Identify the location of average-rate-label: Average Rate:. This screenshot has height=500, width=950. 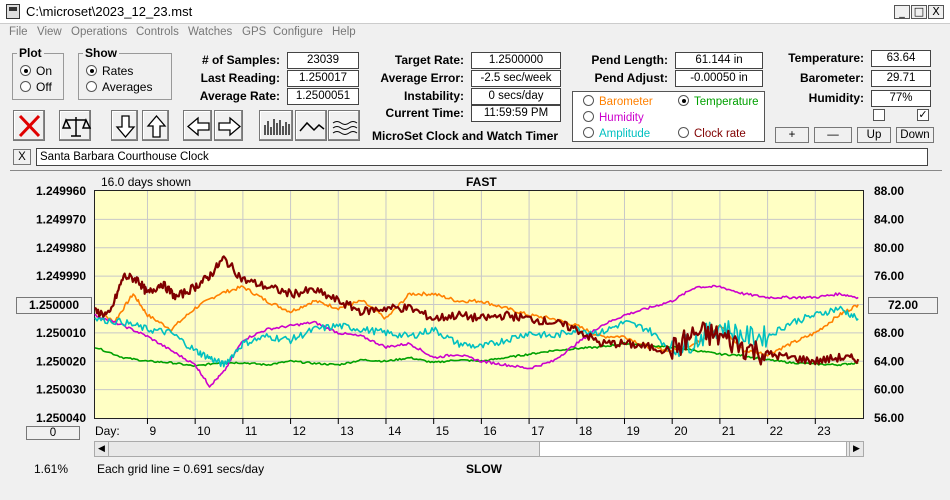
(239, 96).